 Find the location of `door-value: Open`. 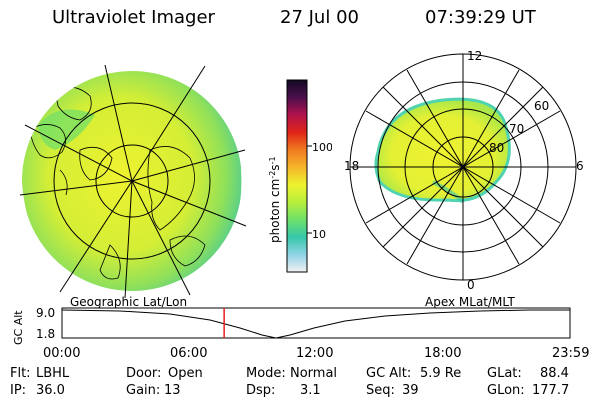

door-value: Open is located at coordinates (185, 373).